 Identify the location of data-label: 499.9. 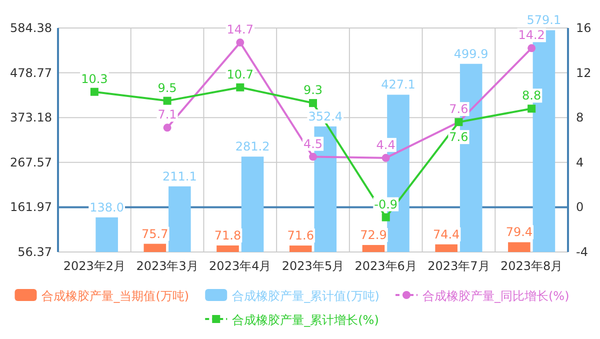
(471, 53).